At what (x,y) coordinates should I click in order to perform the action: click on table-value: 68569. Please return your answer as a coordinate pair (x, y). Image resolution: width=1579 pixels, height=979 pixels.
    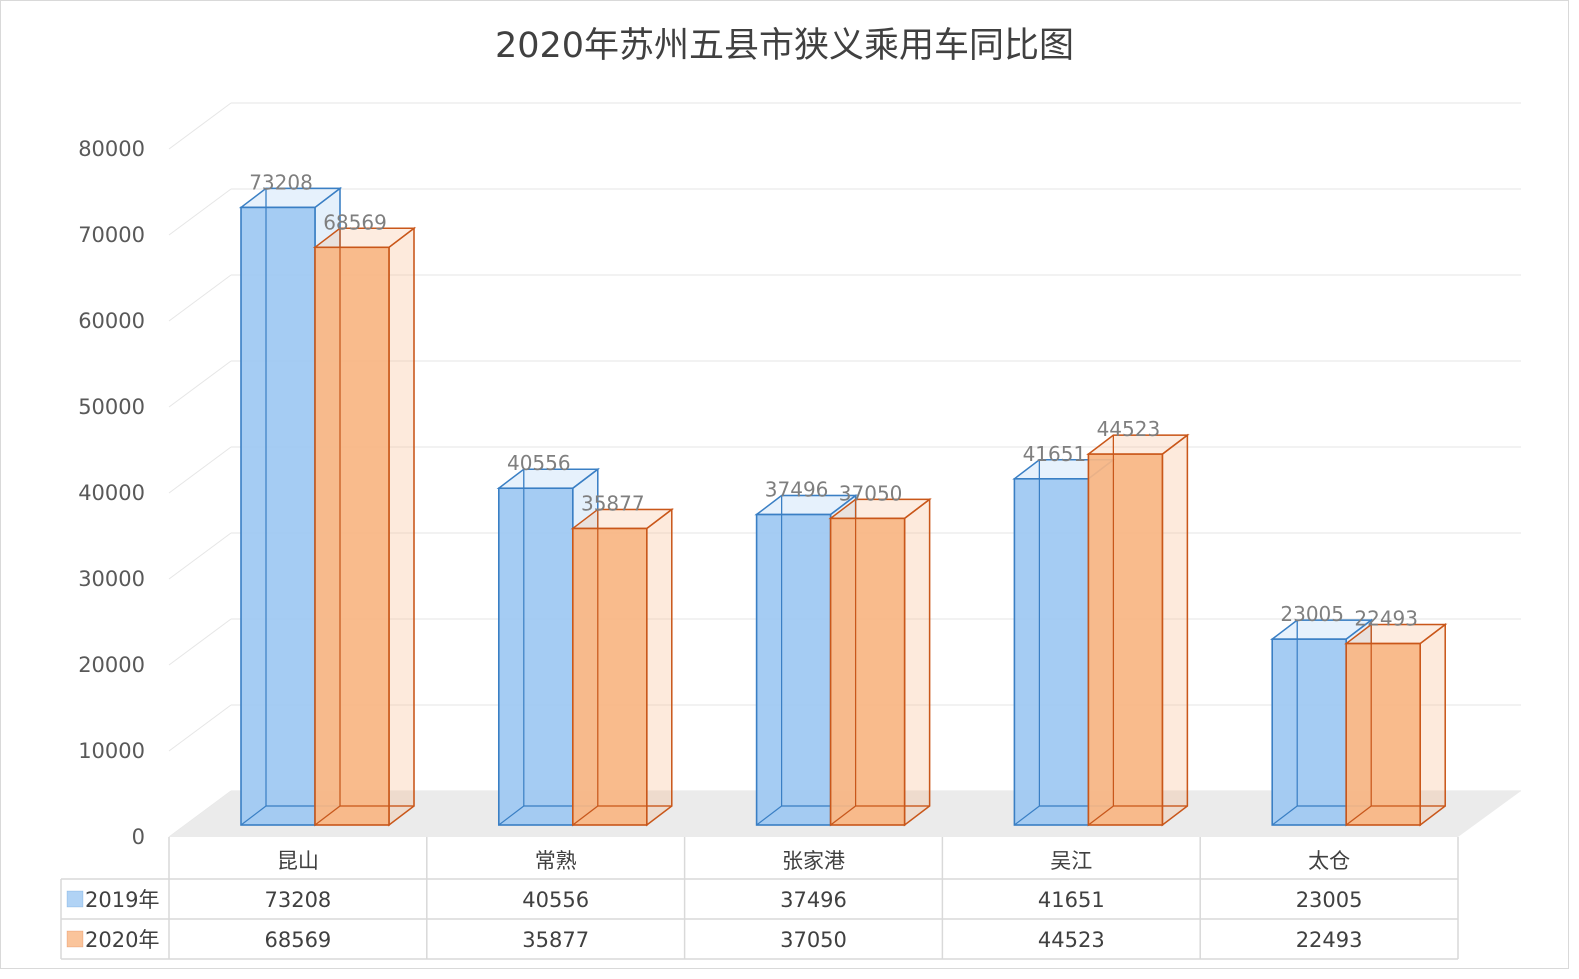
    Looking at the image, I should click on (297, 940).